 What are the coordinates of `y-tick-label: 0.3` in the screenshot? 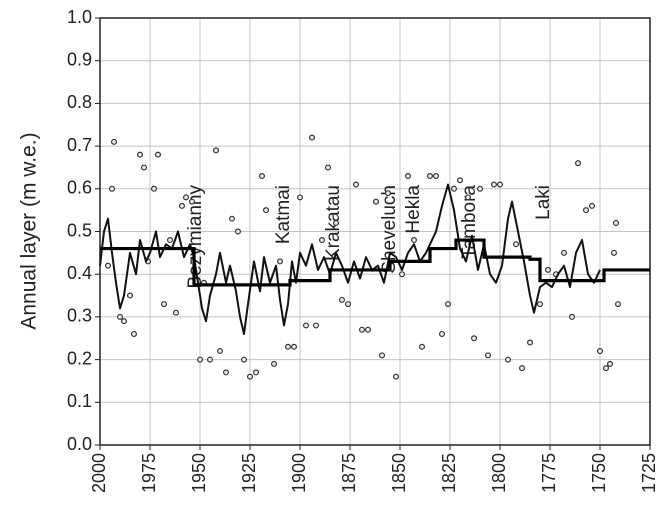 It's located at (79, 316).